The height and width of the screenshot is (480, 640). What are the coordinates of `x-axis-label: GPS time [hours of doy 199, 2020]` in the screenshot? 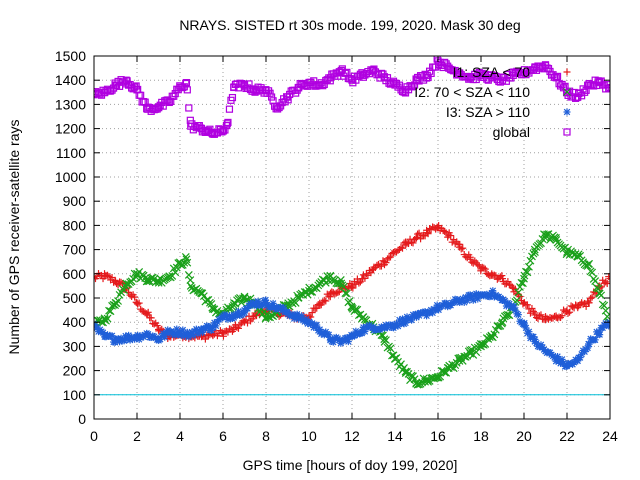 It's located at (350, 465).